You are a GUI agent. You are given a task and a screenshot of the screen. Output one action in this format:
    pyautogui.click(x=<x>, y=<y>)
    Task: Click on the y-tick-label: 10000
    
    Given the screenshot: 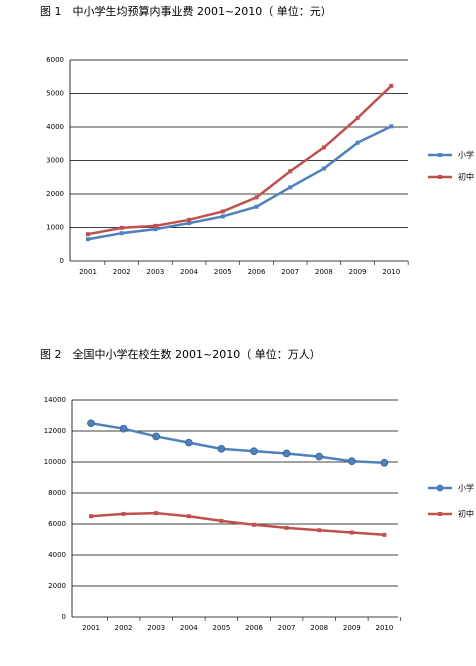 What is the action you would take?
    pyautogui.click(x=55, y=462)
    